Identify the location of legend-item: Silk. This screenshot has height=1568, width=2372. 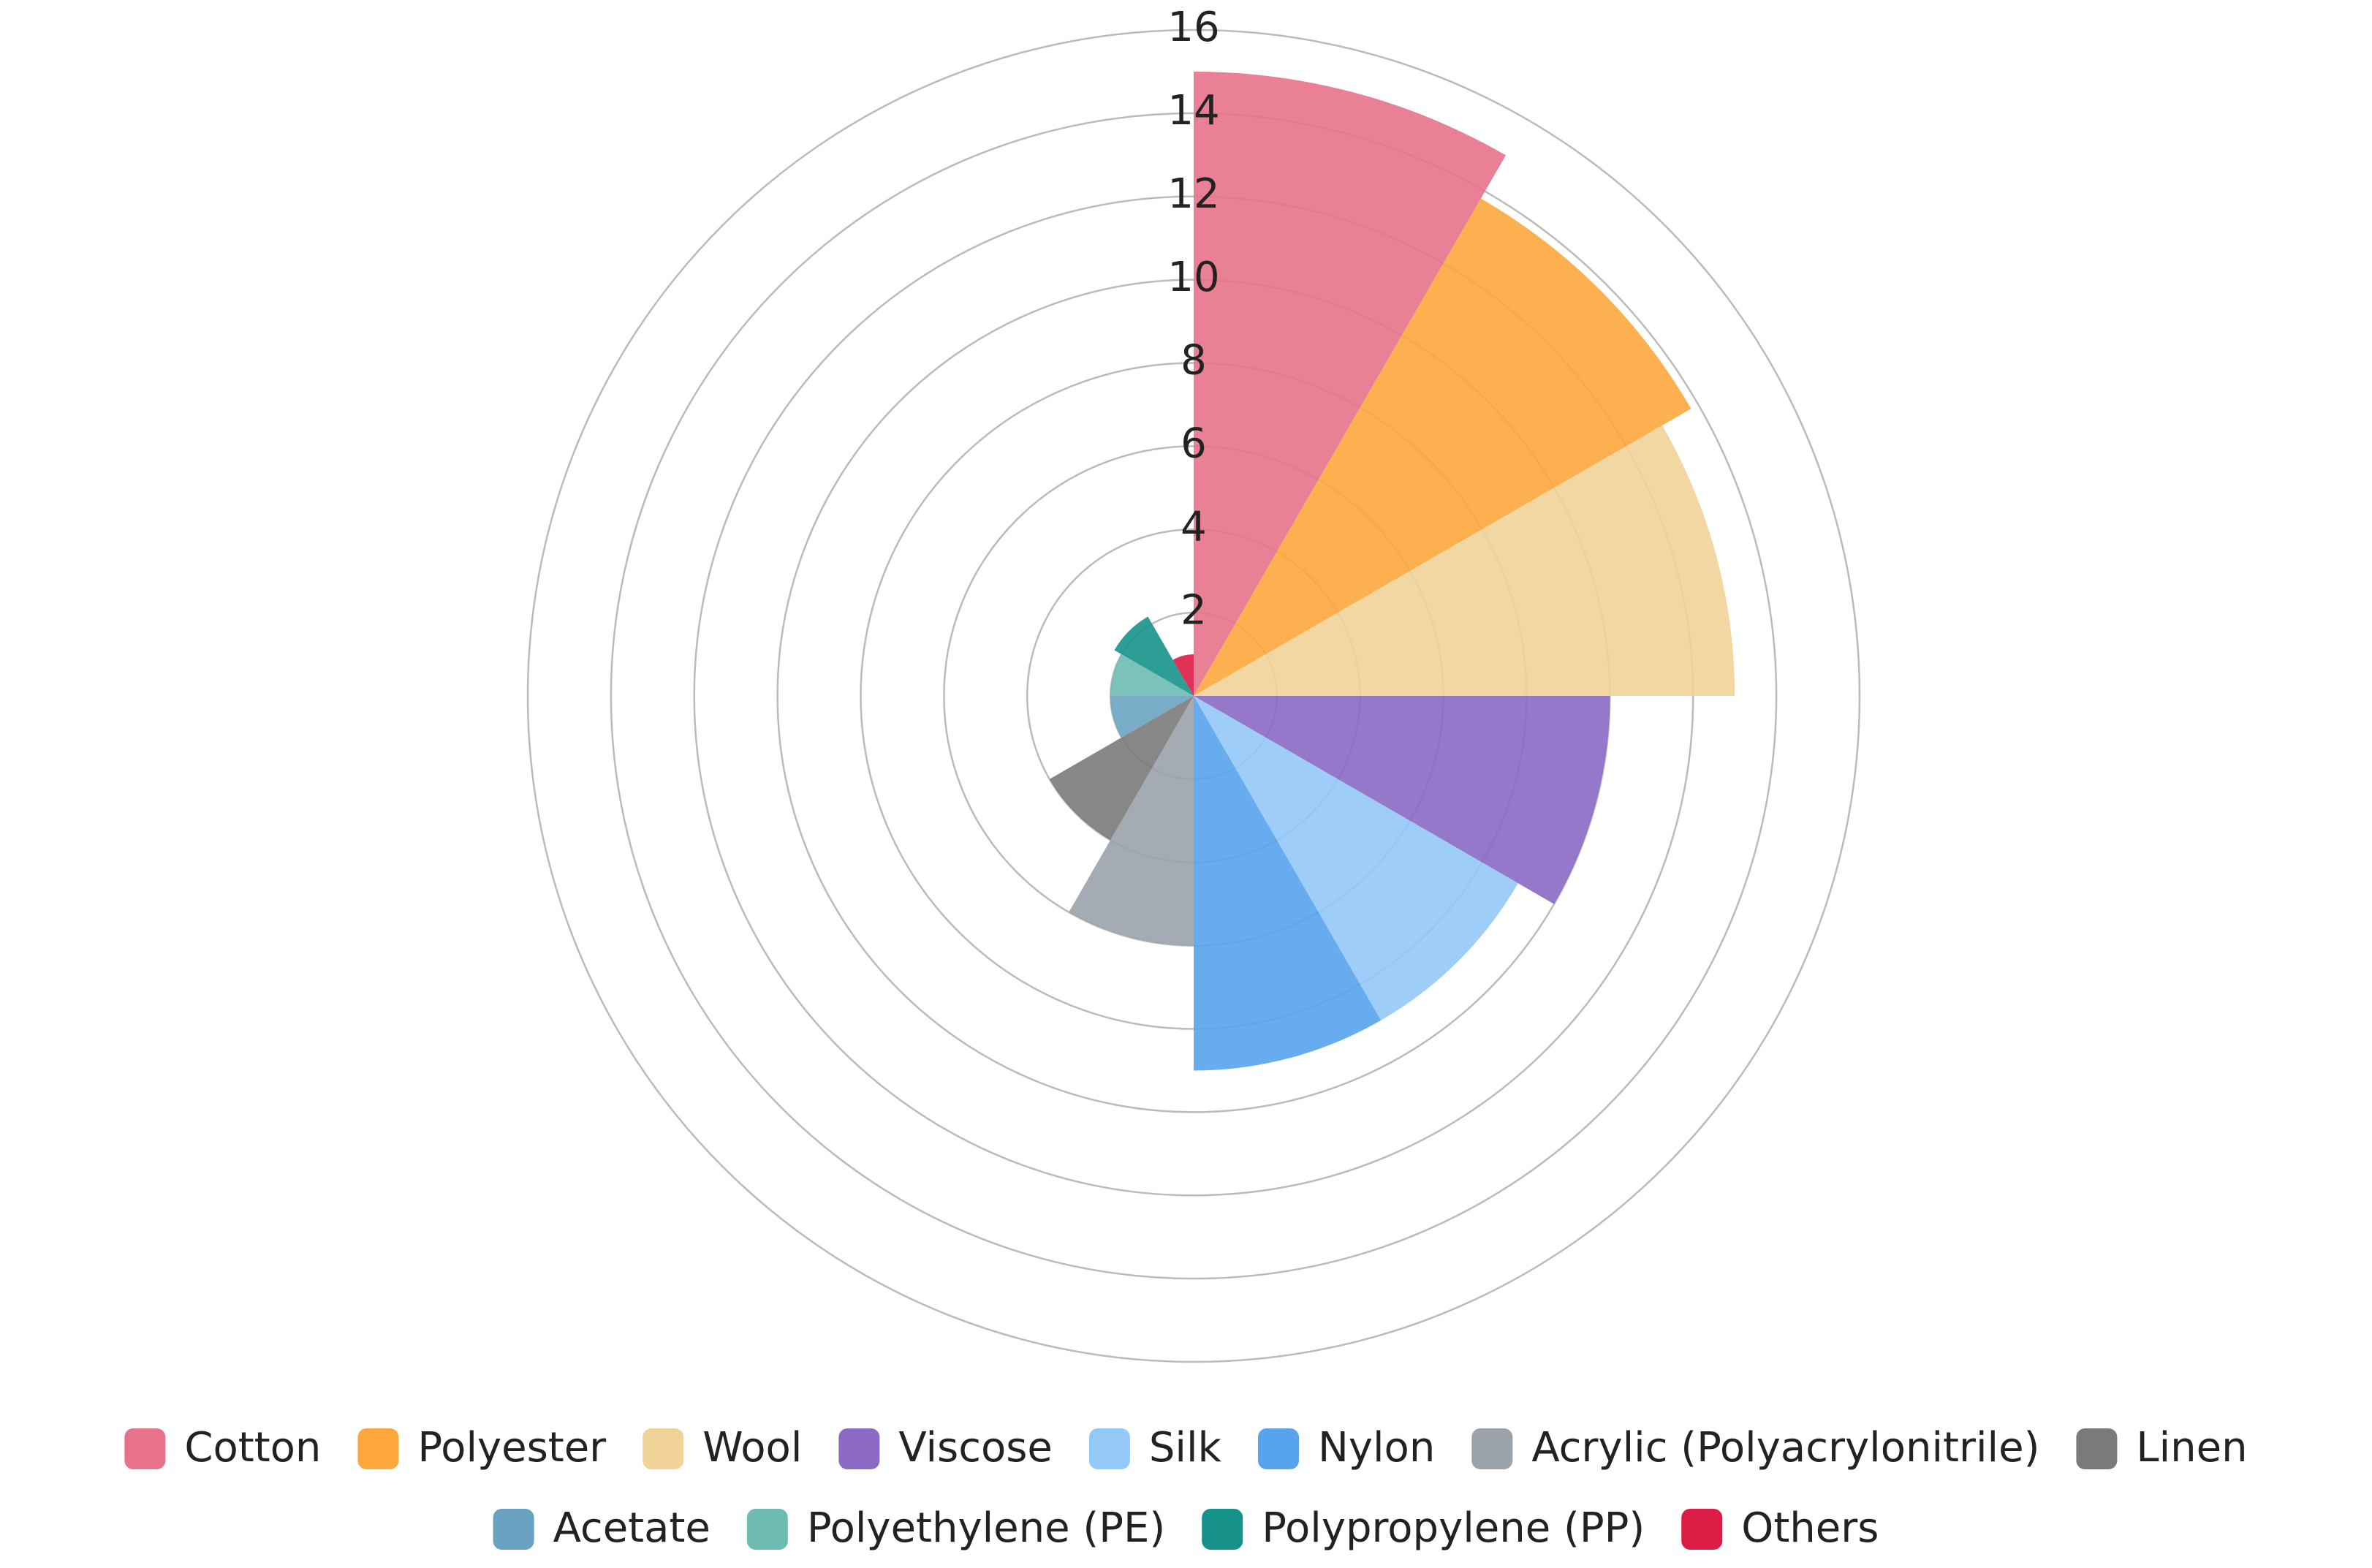
(1155, 1448).